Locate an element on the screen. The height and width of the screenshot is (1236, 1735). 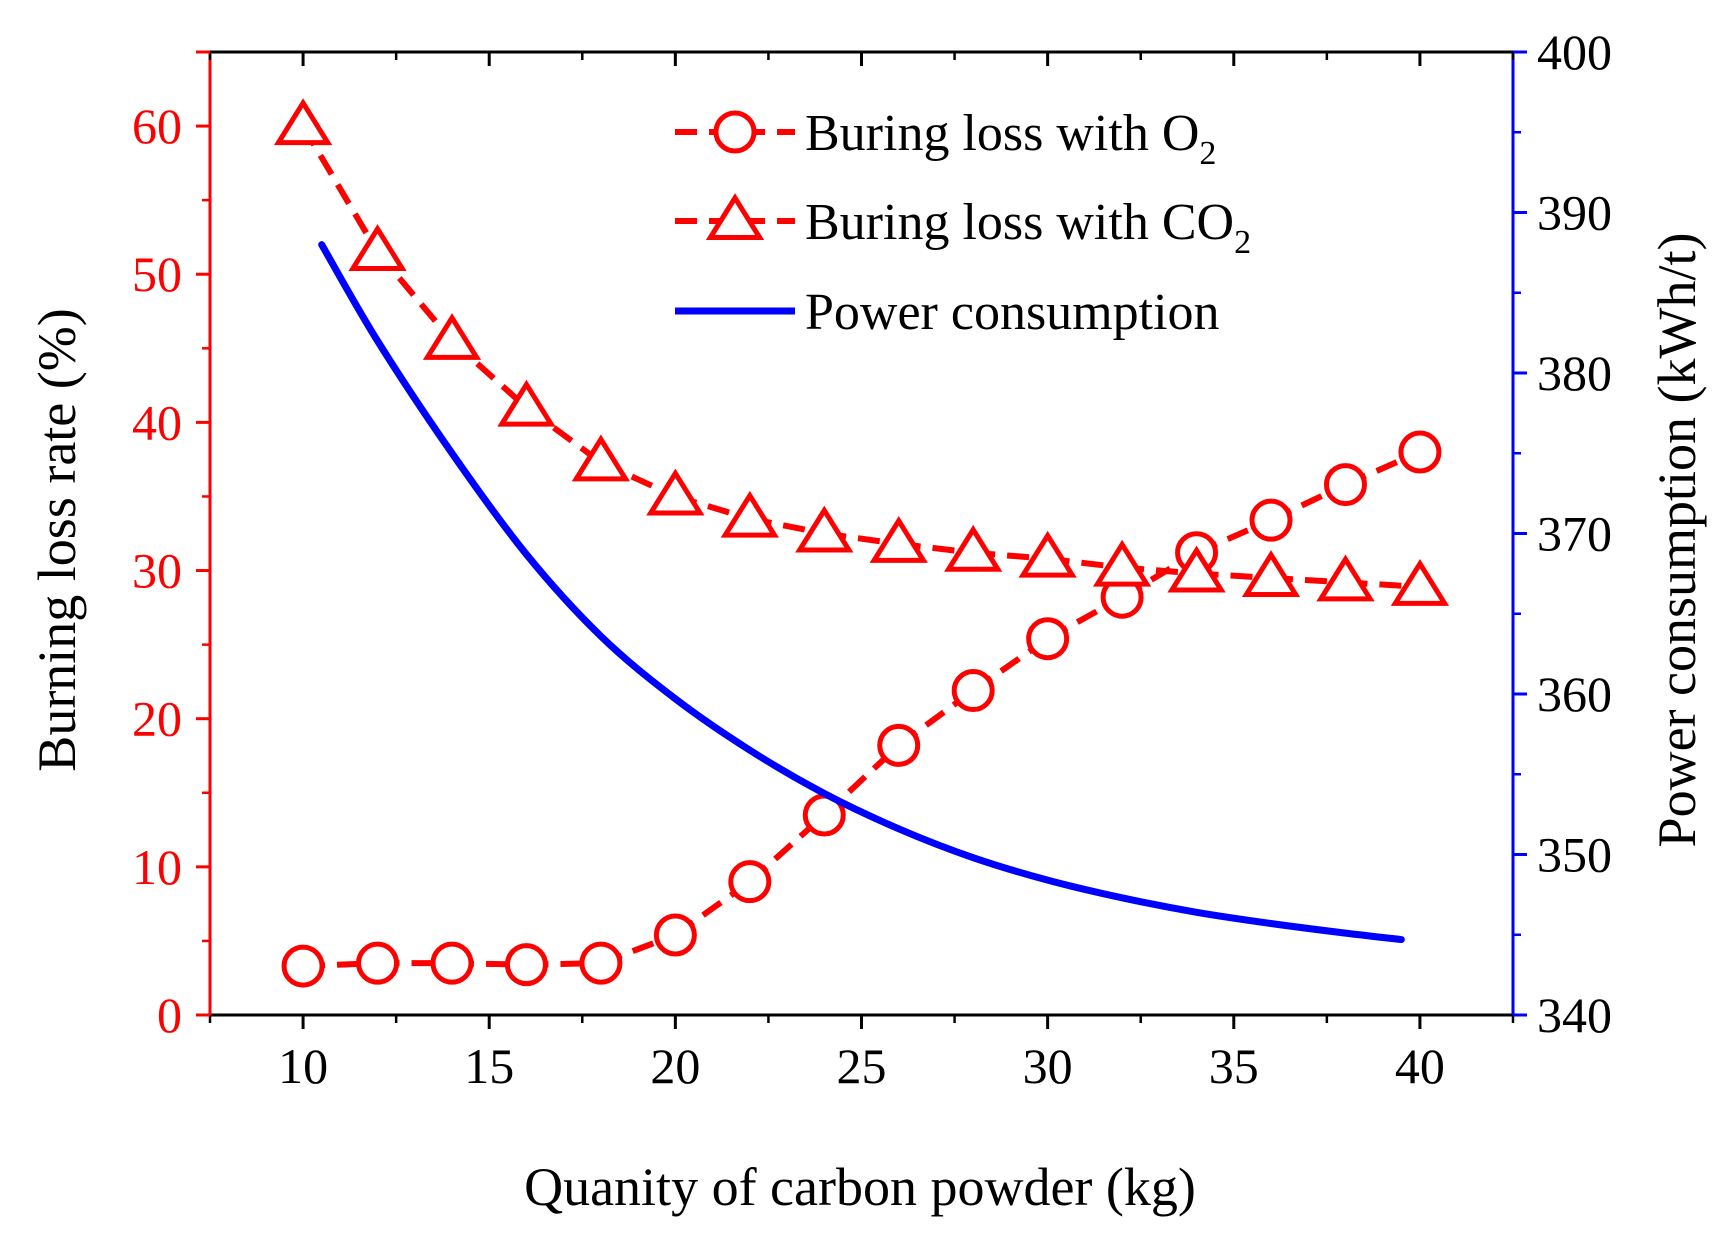
y-axis-left-title: Burning loss rate (%) is located at coordinates (57, 539).